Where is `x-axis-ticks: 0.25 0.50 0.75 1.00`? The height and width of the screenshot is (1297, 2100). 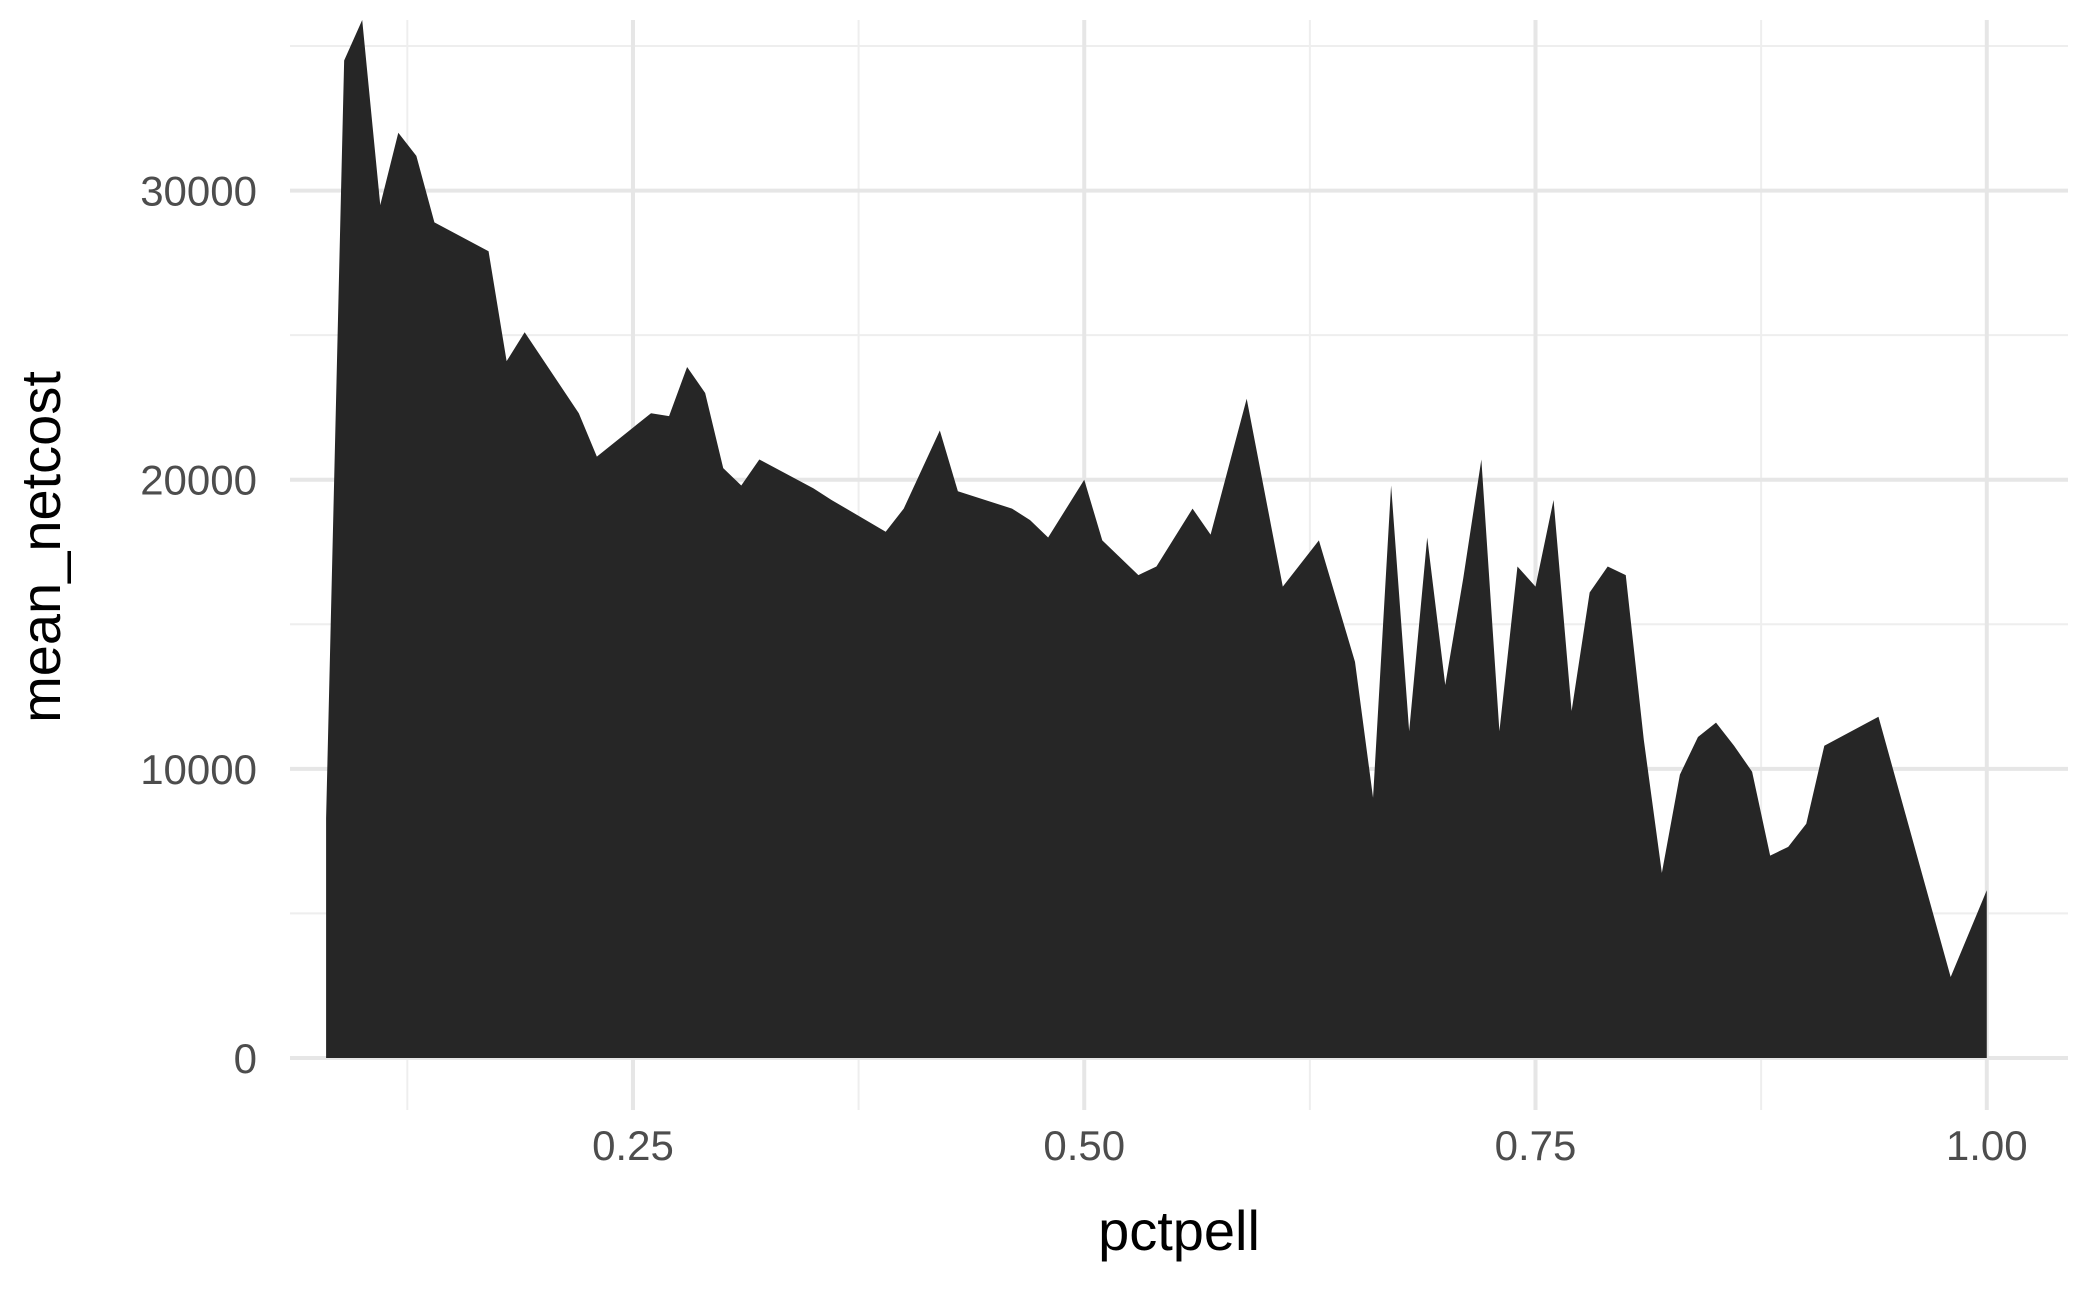 x-axis-ticks: 0.25 0.50 0.75 1.00 is located at coordinates (1310, 1145).